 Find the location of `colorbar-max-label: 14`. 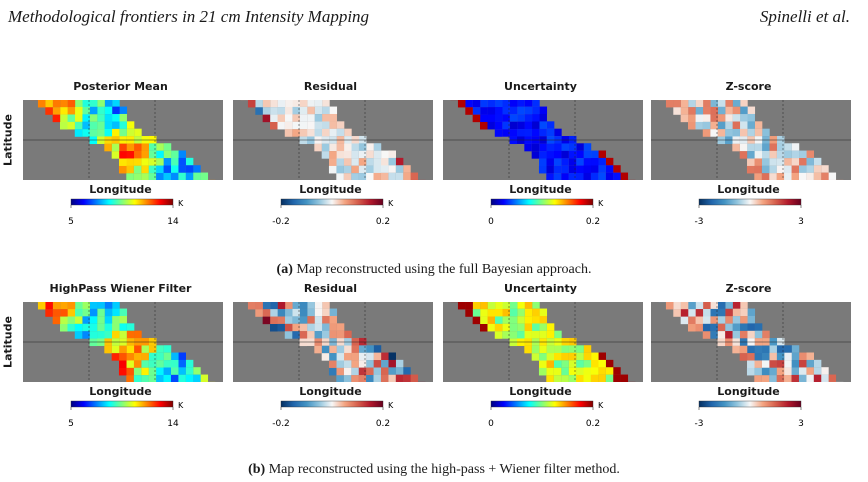

colorbar-max-label: 14 is located at coordinates (173, 424).